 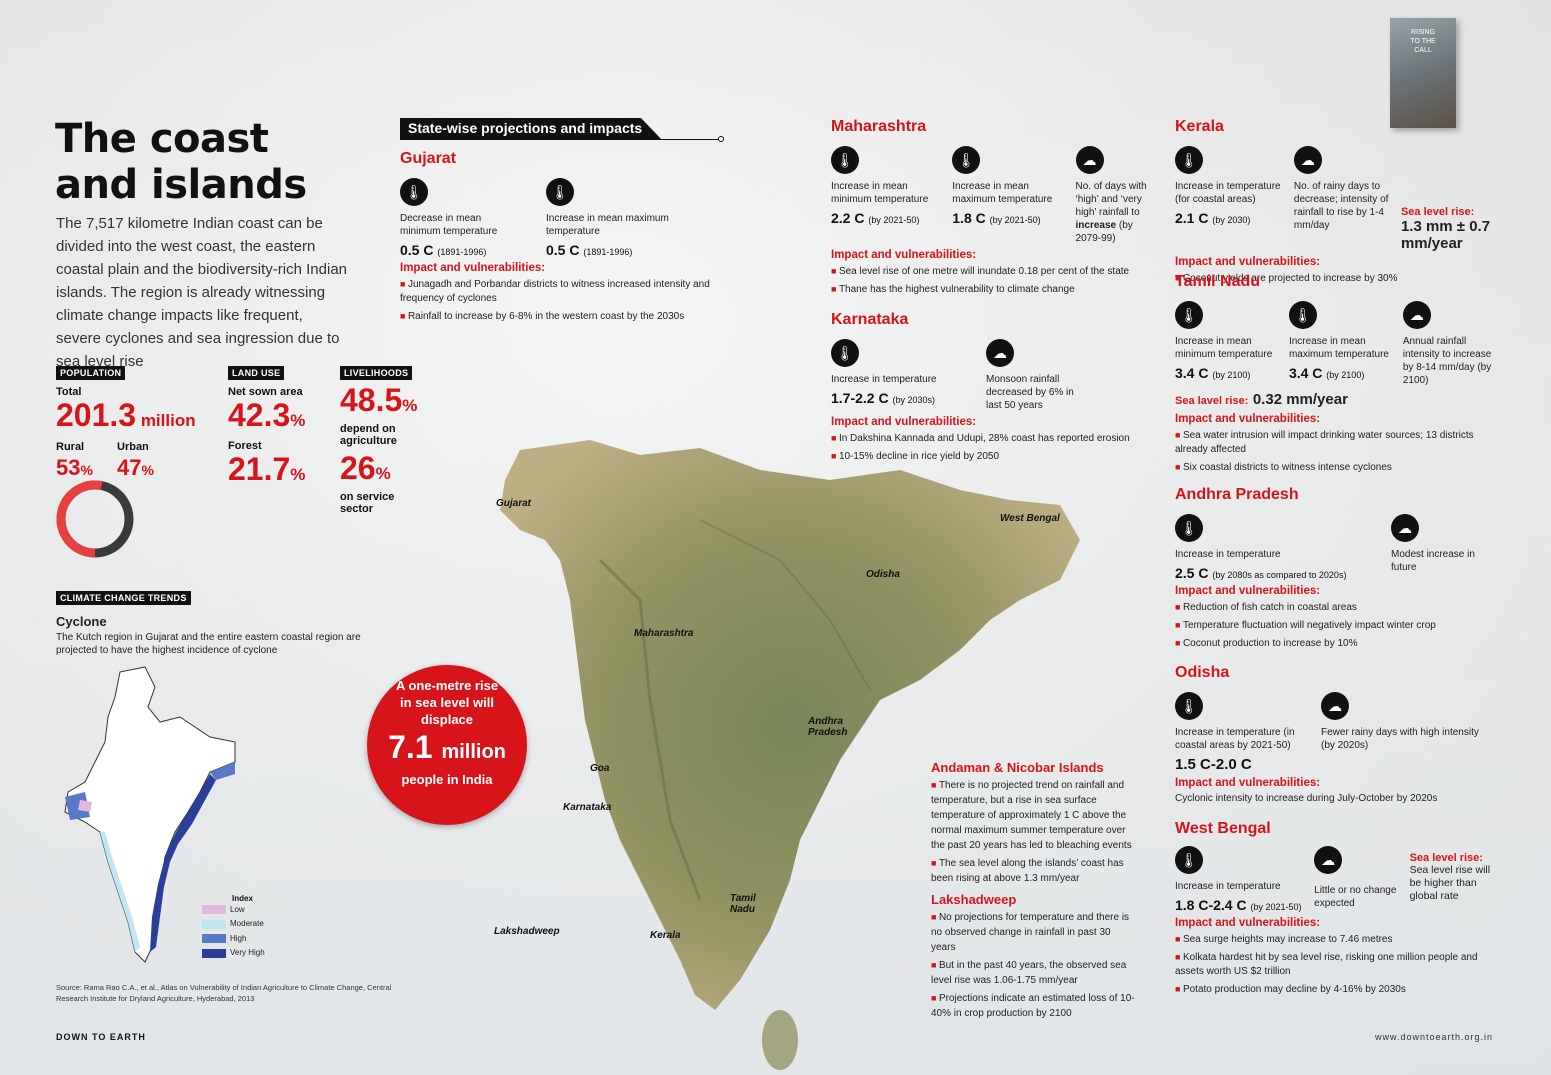 I want to click on livelihoods-tag: LIVELIHOODS, so click(x=376, y=373).